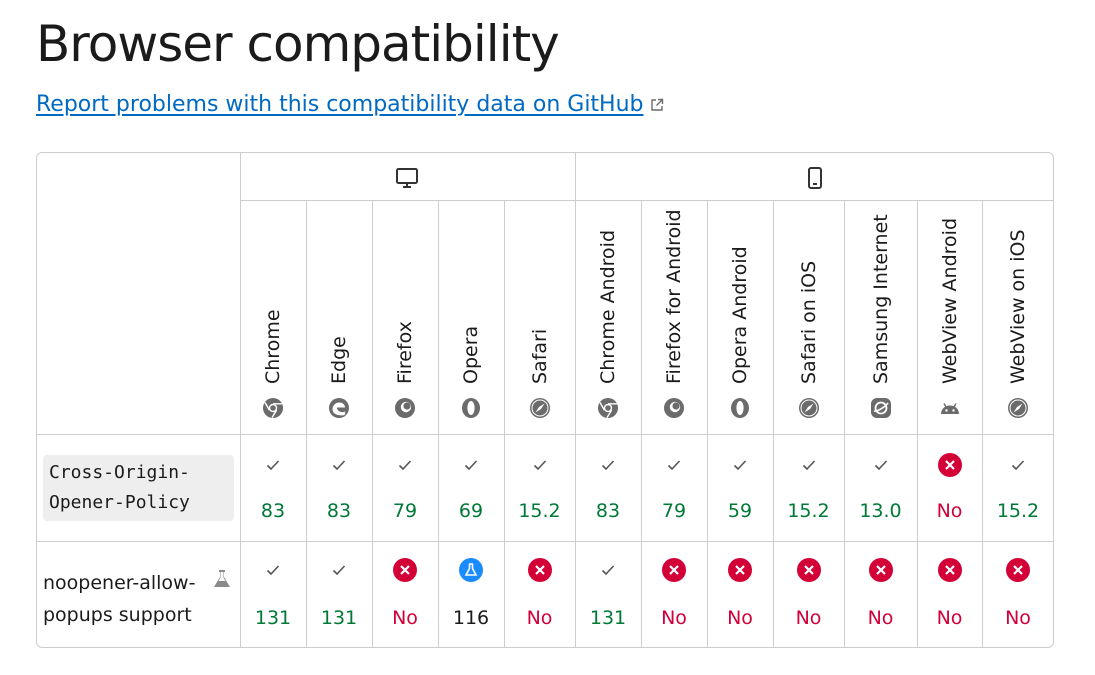  Describe the element at coordinates (674, 296) in the screenshot. I see `browser-name: Firefox for Android` at that location.